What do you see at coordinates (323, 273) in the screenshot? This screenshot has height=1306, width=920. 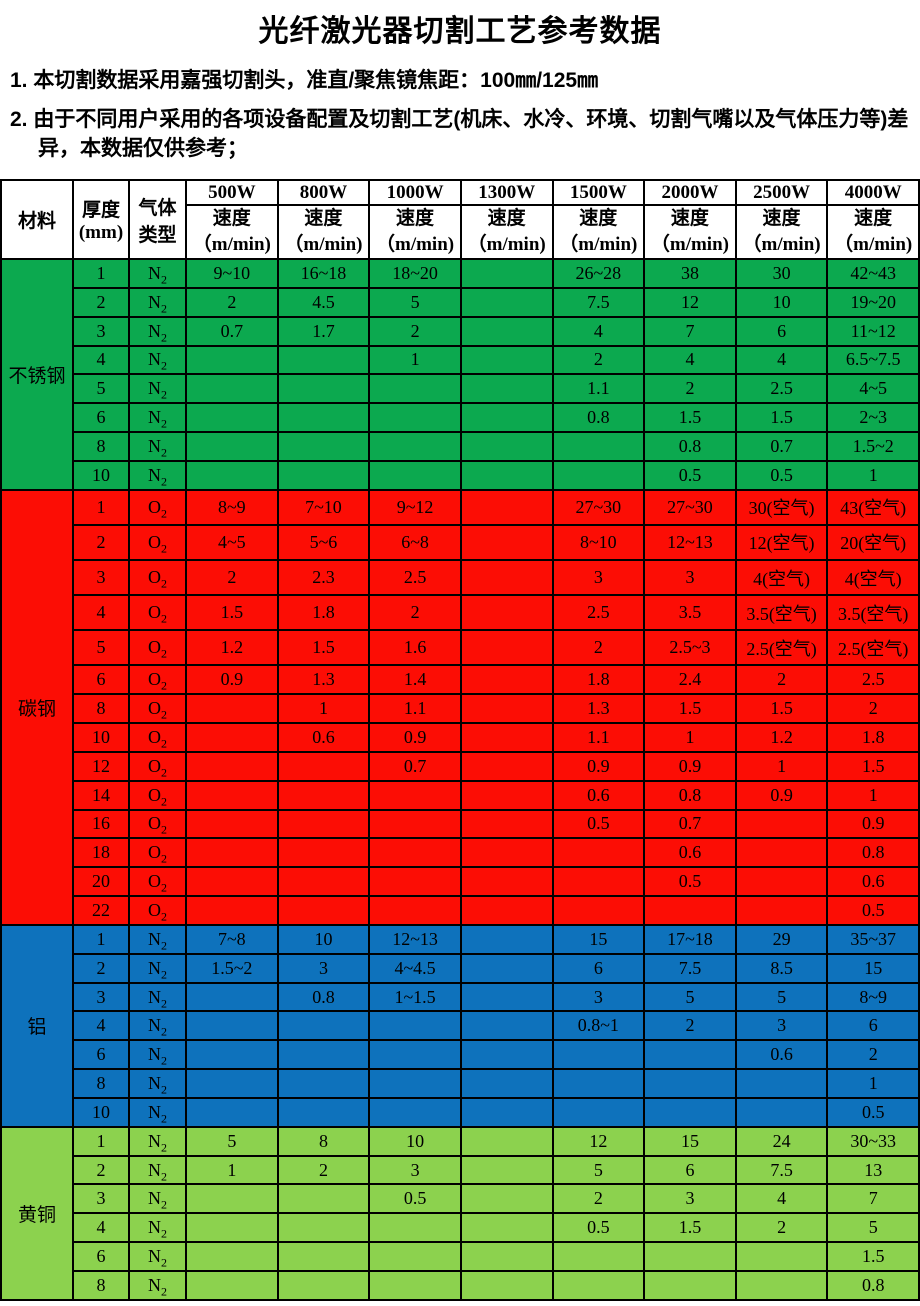 I see `speed-cell: 16~18` at bounding box center [323, 273].